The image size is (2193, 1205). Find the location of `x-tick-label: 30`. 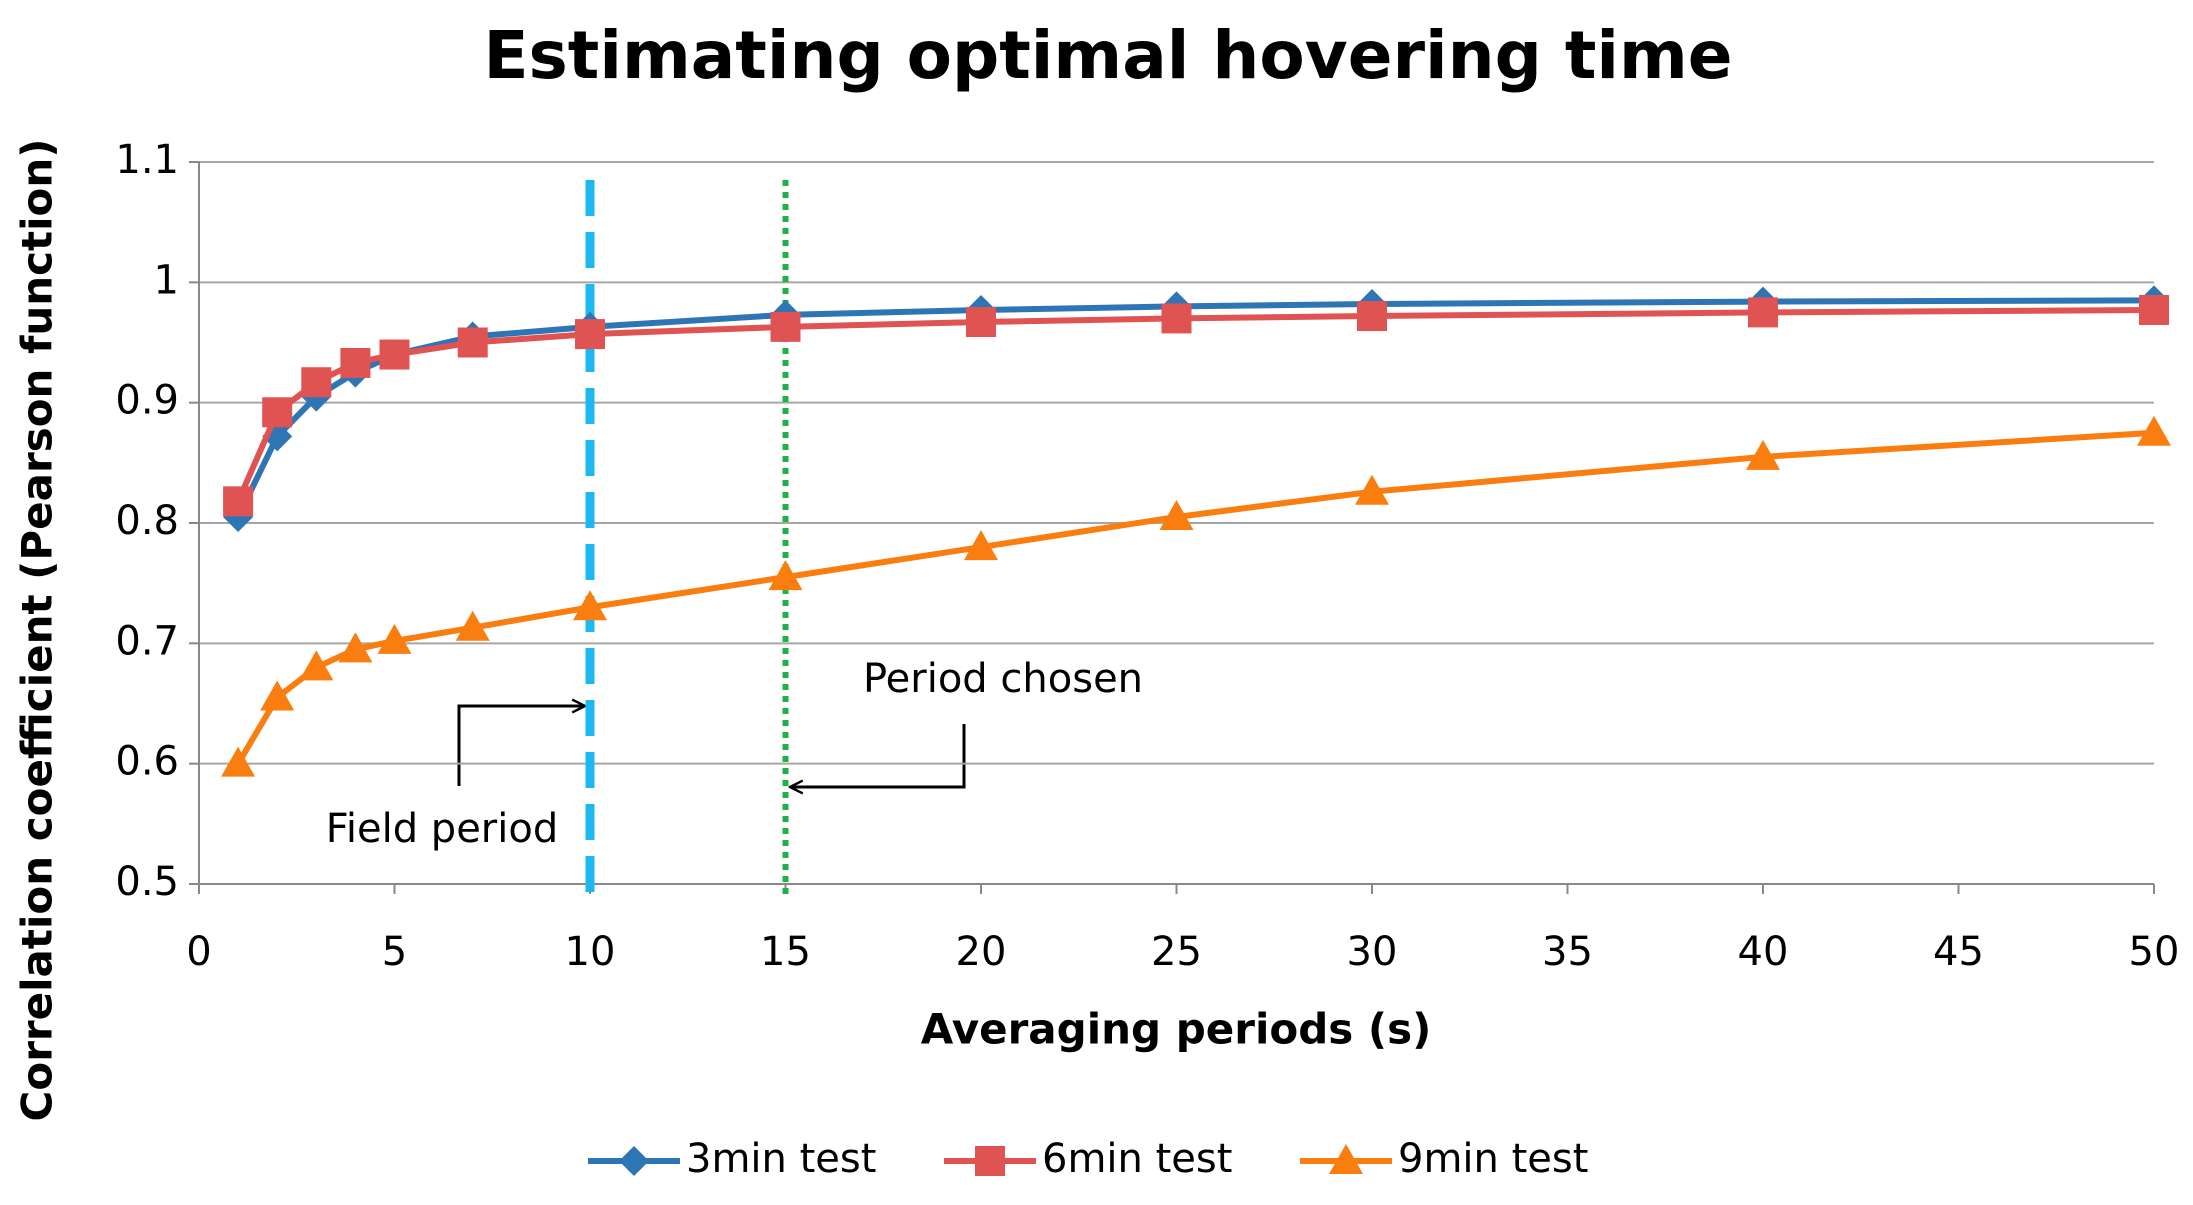

x-tick-label: 30 is located at coordinates (1372, 952).